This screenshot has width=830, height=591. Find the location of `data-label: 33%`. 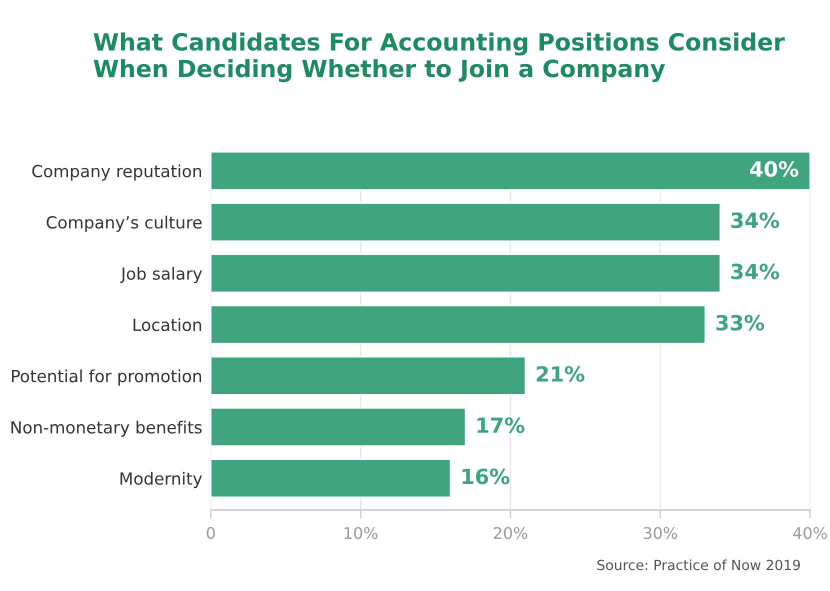

data-label: 33% is located at coordinates (740, 322).